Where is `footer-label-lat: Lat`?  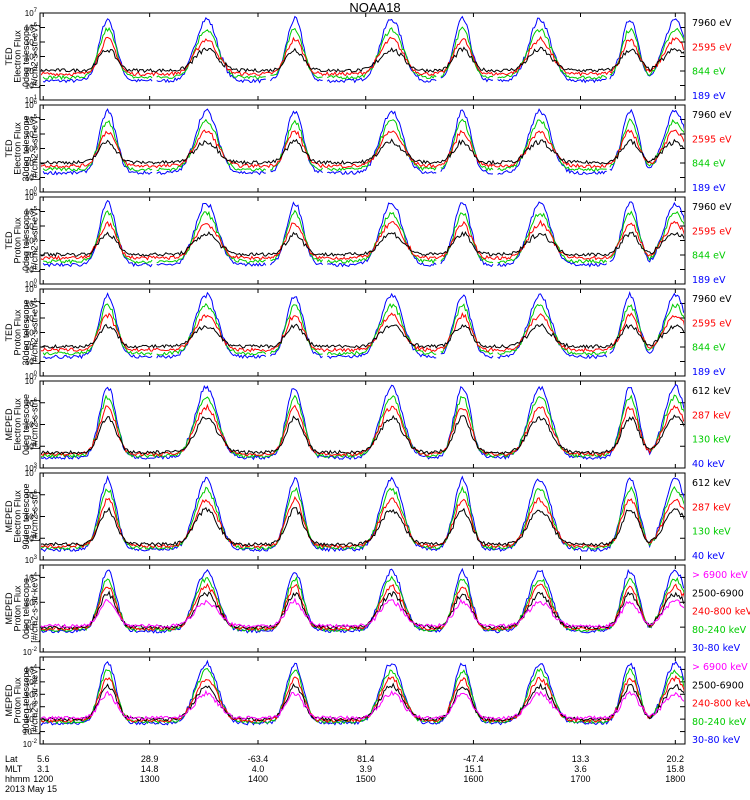 footer-label-lat: Lat is located at coordinates (11, 759).